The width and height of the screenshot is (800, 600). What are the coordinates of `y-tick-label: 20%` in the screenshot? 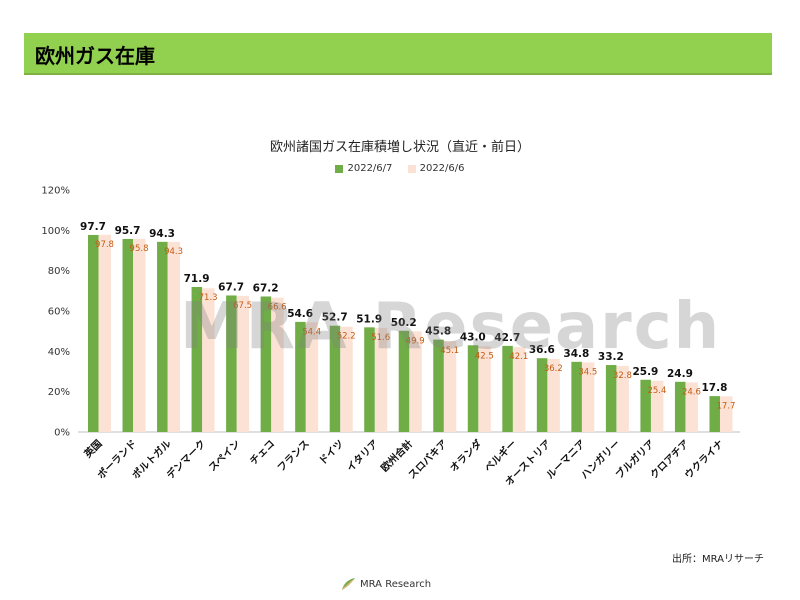 It's located at (59, 392).